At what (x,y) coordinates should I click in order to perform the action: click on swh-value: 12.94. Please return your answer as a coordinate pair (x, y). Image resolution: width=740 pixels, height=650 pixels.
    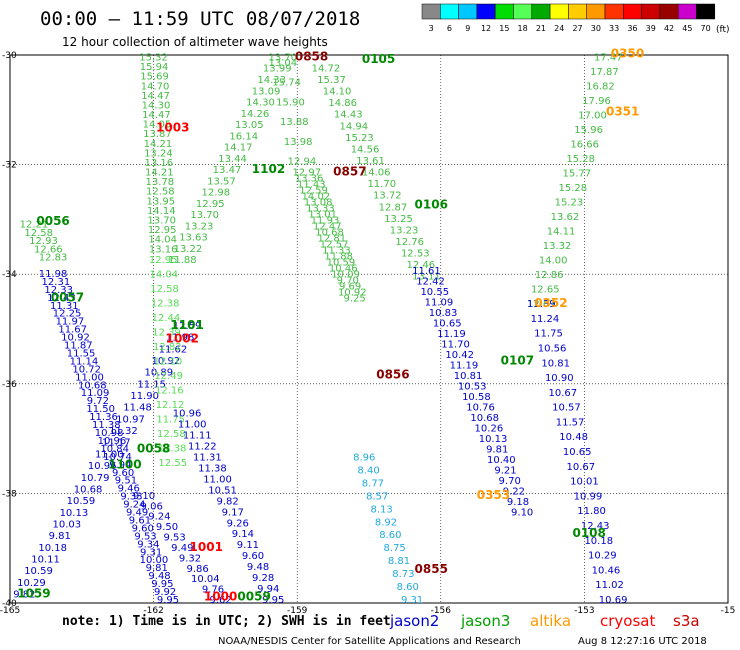
    Looking at the image, I should click on (302, 162).